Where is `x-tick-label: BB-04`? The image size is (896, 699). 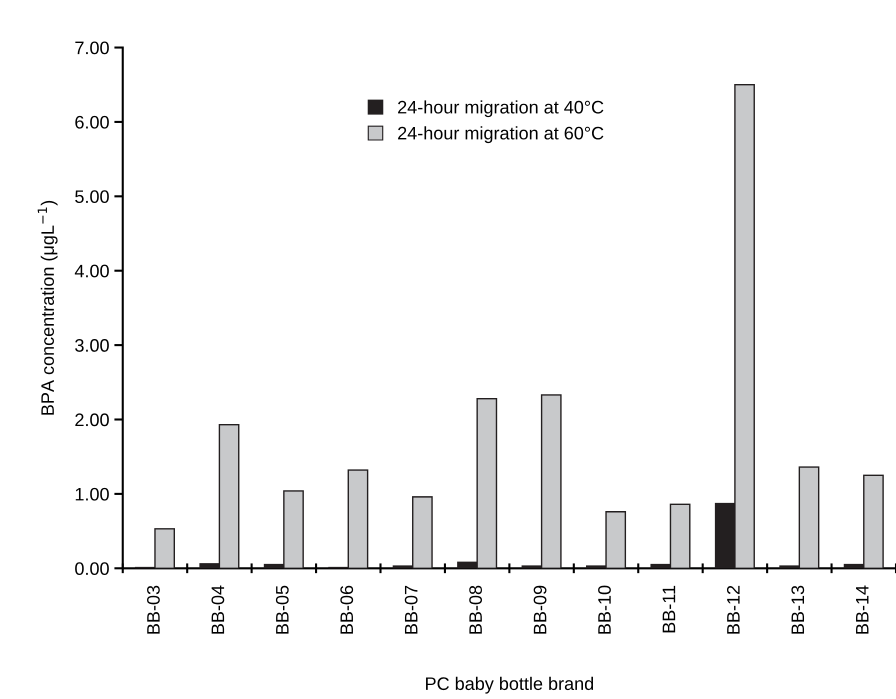
x-tick-label: BB-04 is located at coordinates (217, 609).